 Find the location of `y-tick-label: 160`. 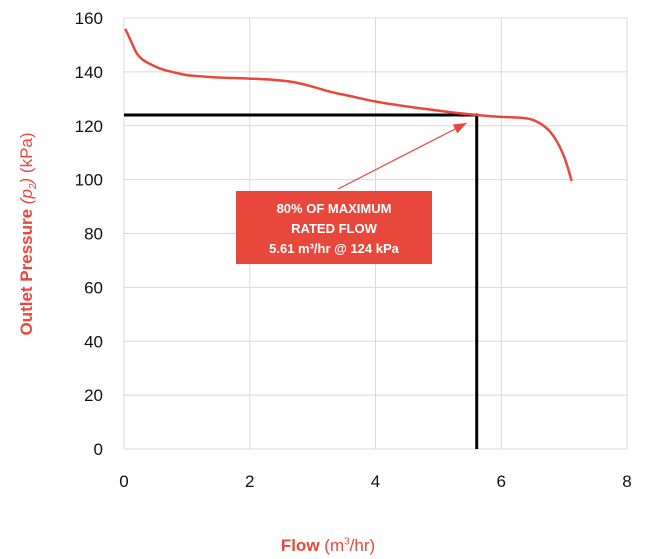

y-tick-label: 160 is located at coordinates (89, 18).